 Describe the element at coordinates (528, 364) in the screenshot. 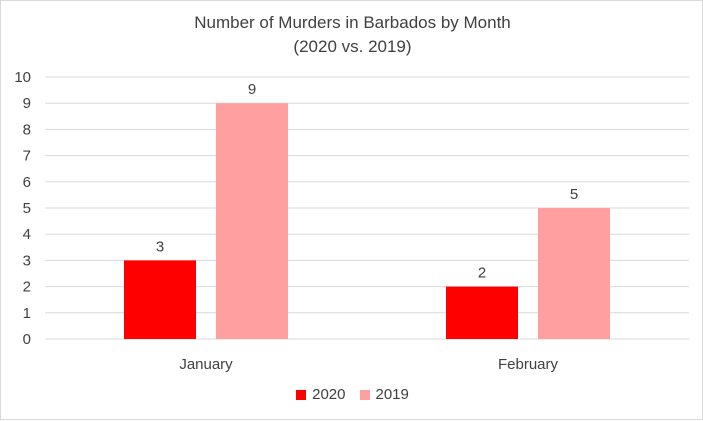

I see `x-tick-label: February` at that location.